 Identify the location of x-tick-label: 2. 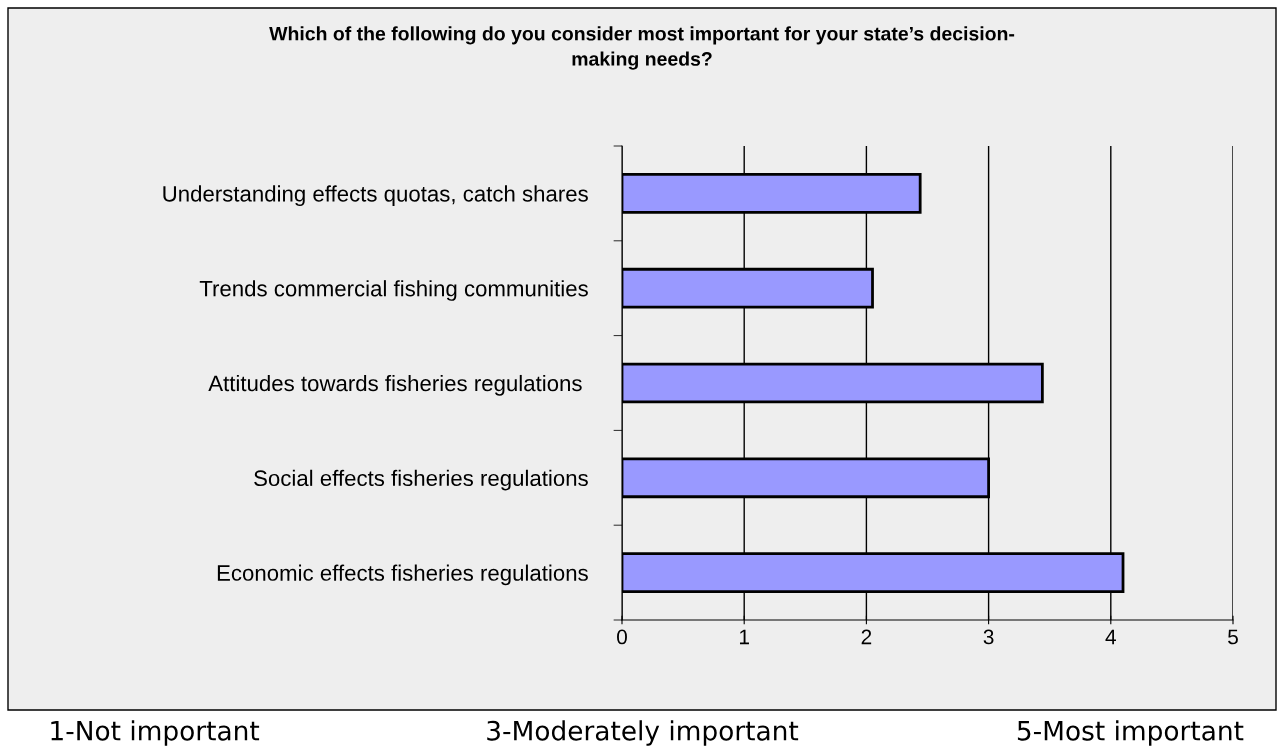
(866, 637).